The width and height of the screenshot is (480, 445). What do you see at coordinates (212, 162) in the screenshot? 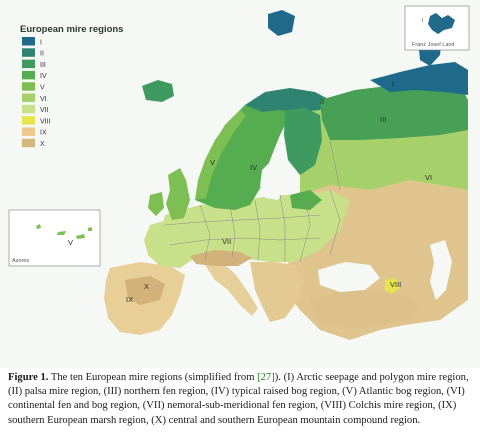
I see `label-v: V` at bounding box center [212, 162].